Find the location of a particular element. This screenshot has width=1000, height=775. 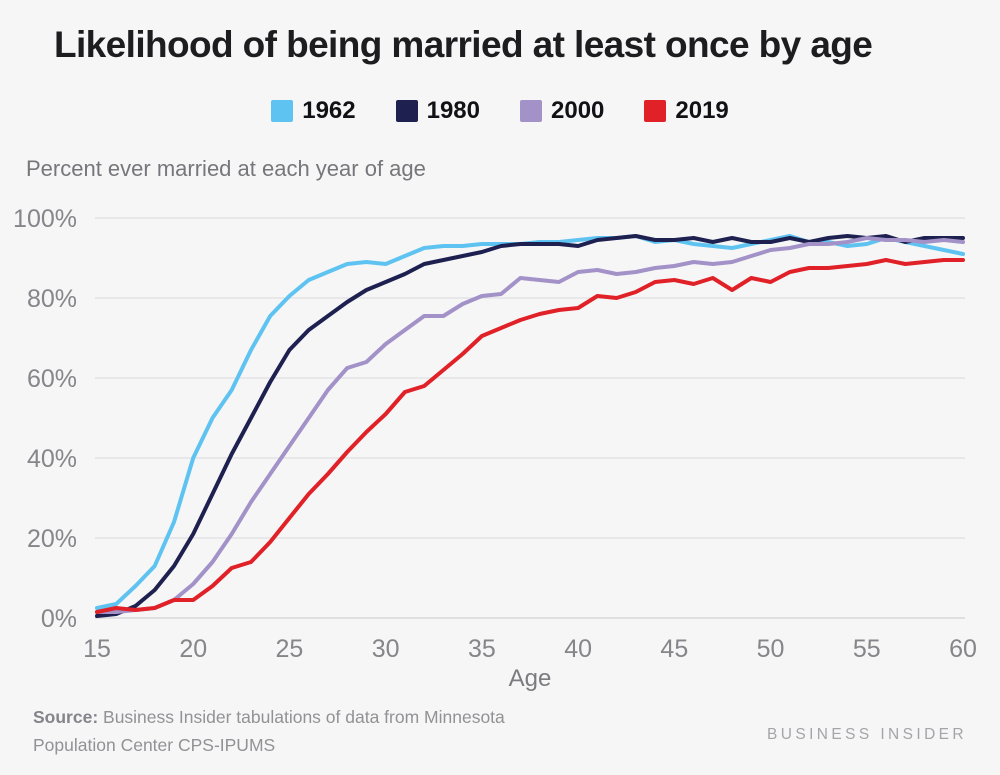

legend-label: 1962 is located at coordinates (329, 110).